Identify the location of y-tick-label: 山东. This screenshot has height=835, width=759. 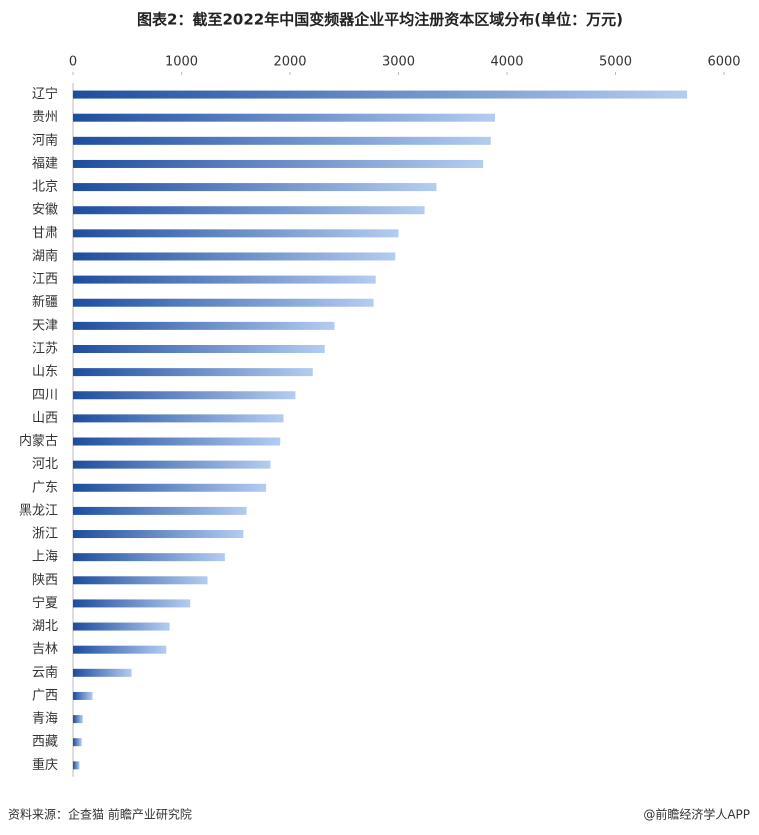
(45, 372).